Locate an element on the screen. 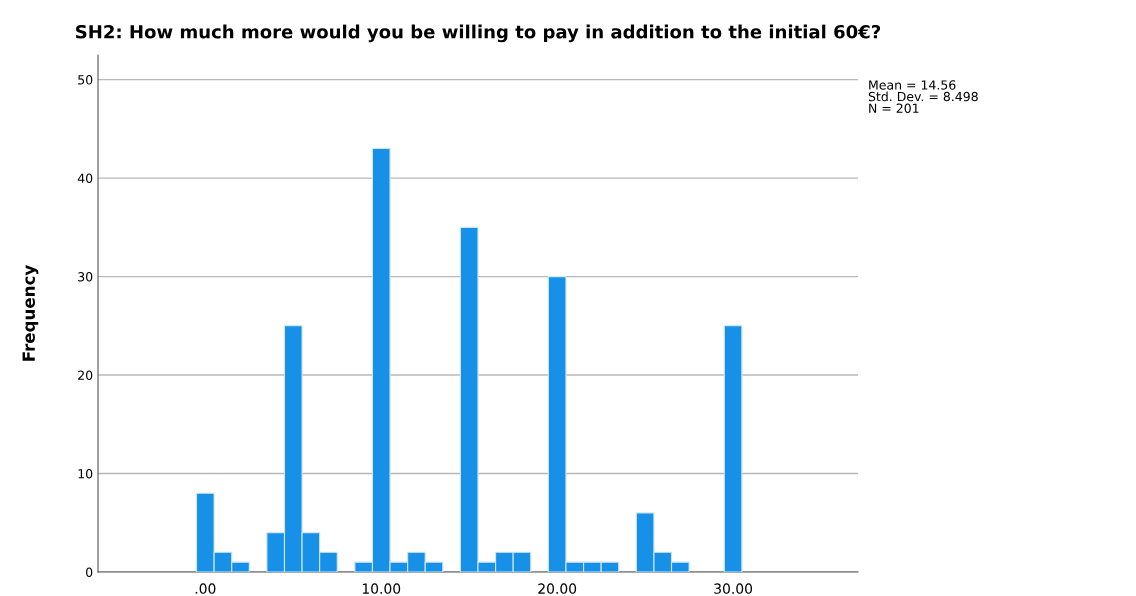 This screenshot has width=1136, height=596. y-tick-label: 30 is located at coordinates (85, 277).